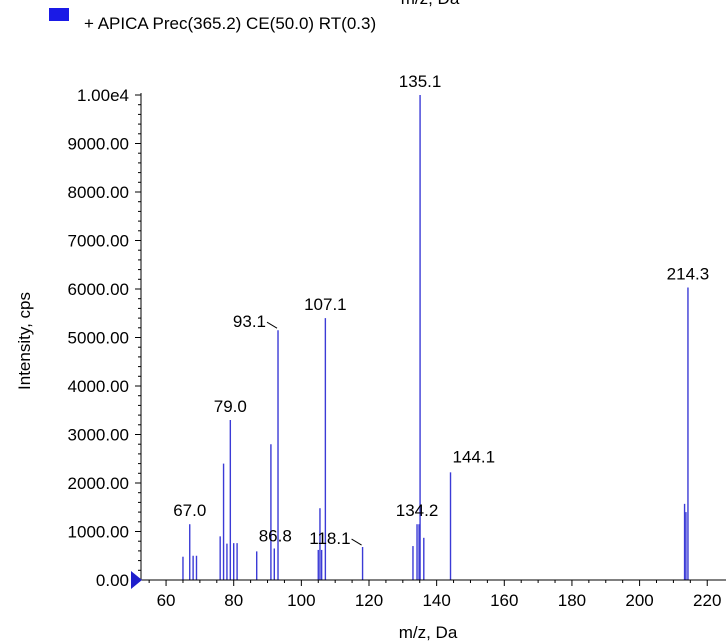  I want to click on peak-label: 67.0, so click(189, 510).